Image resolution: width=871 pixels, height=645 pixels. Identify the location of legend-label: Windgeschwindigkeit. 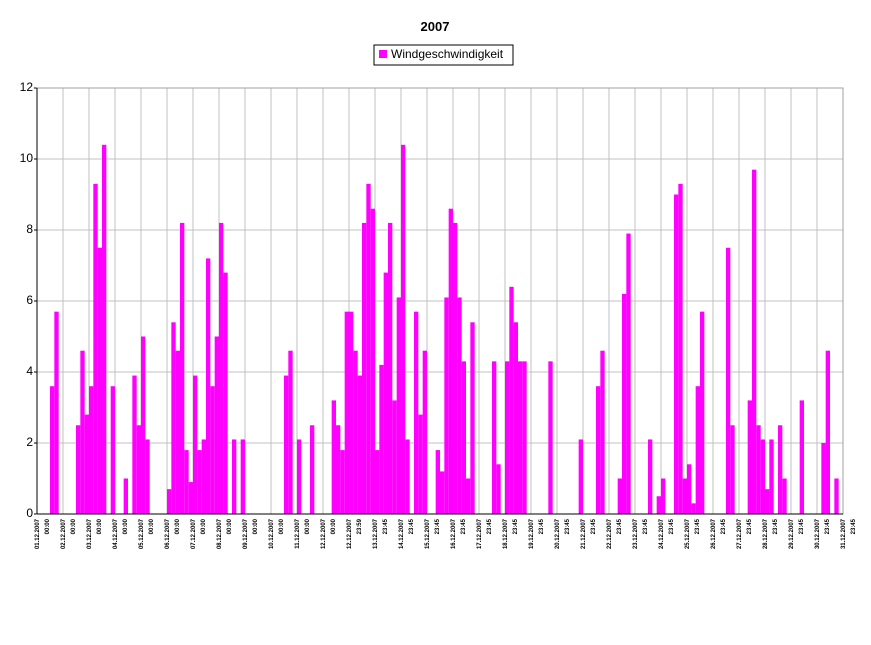
(447, 54).